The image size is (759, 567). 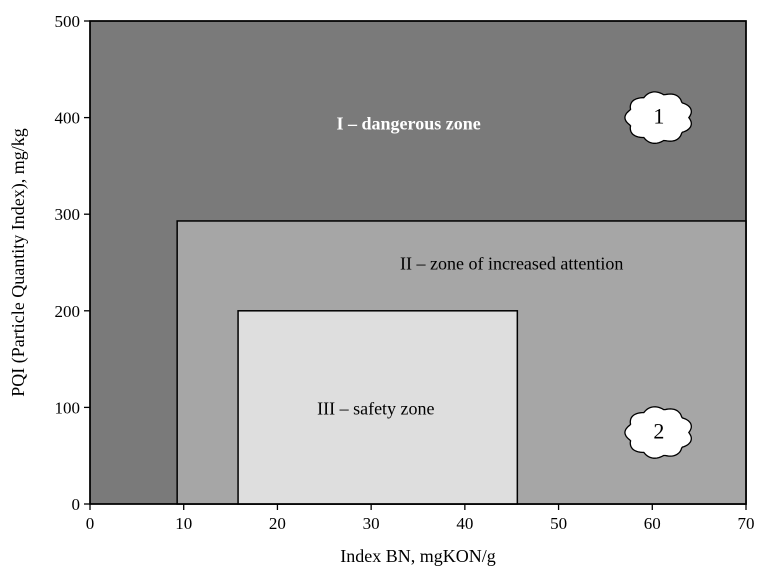 What do you see at coordinates (68, 21) in the screenshot?
I see `y-tick-label: 500` at bounding box center [68, 21].